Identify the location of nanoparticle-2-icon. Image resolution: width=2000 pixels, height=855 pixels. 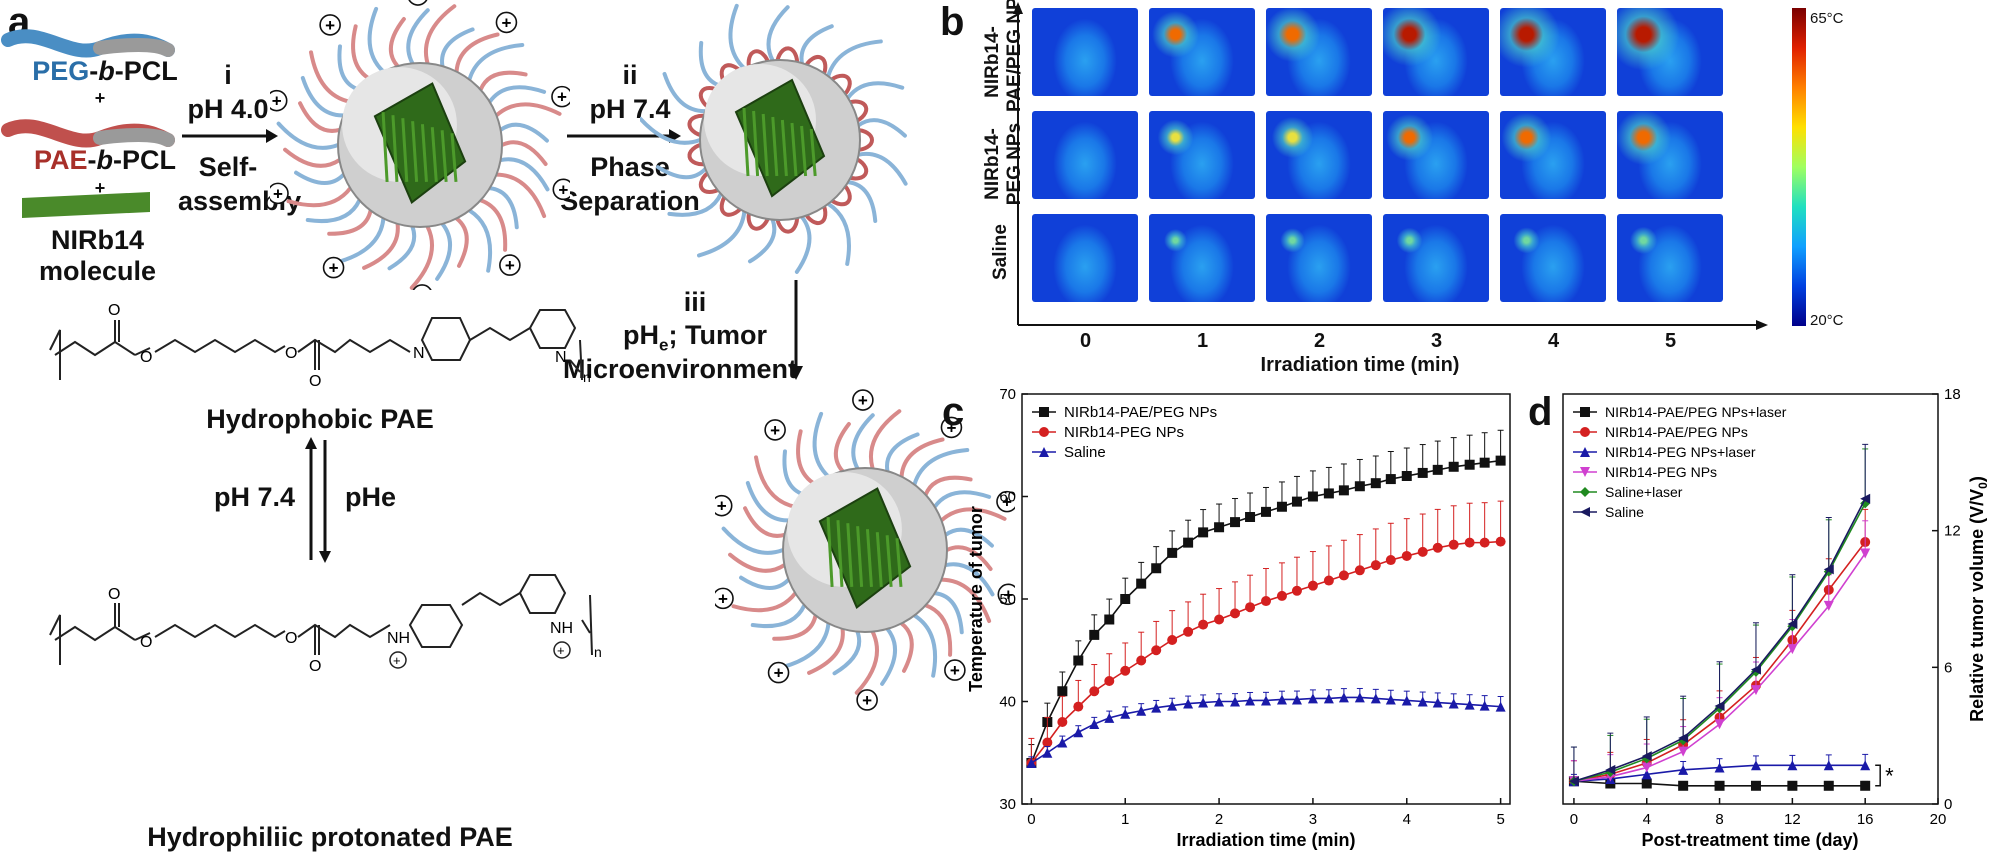
(774, 138).